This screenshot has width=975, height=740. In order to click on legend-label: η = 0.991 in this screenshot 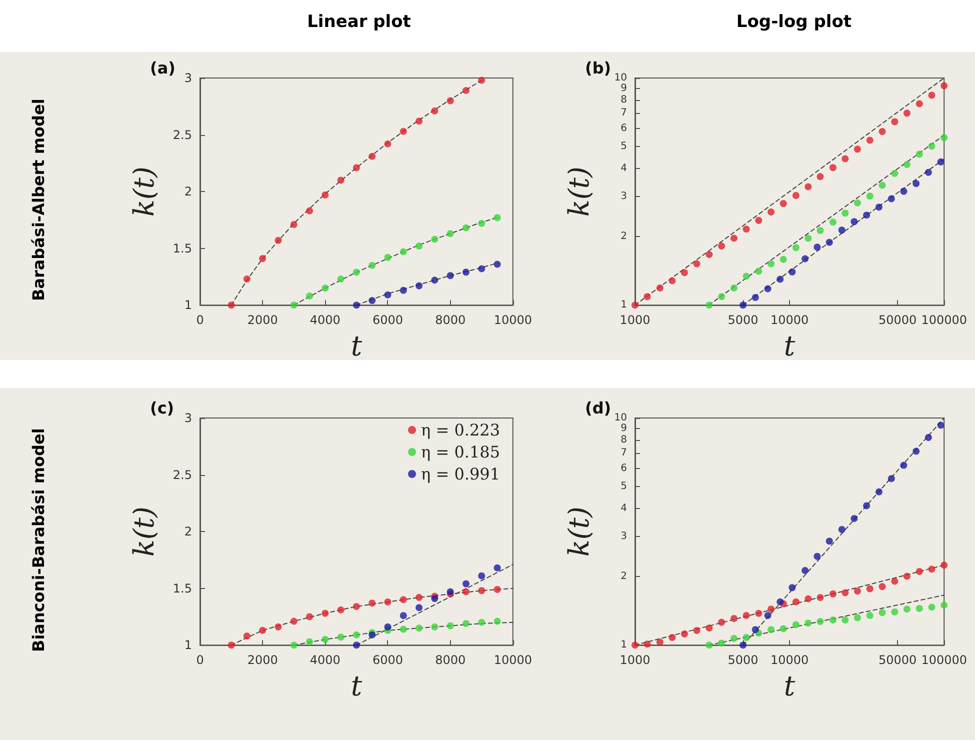, I will do `click(460, 474)`.